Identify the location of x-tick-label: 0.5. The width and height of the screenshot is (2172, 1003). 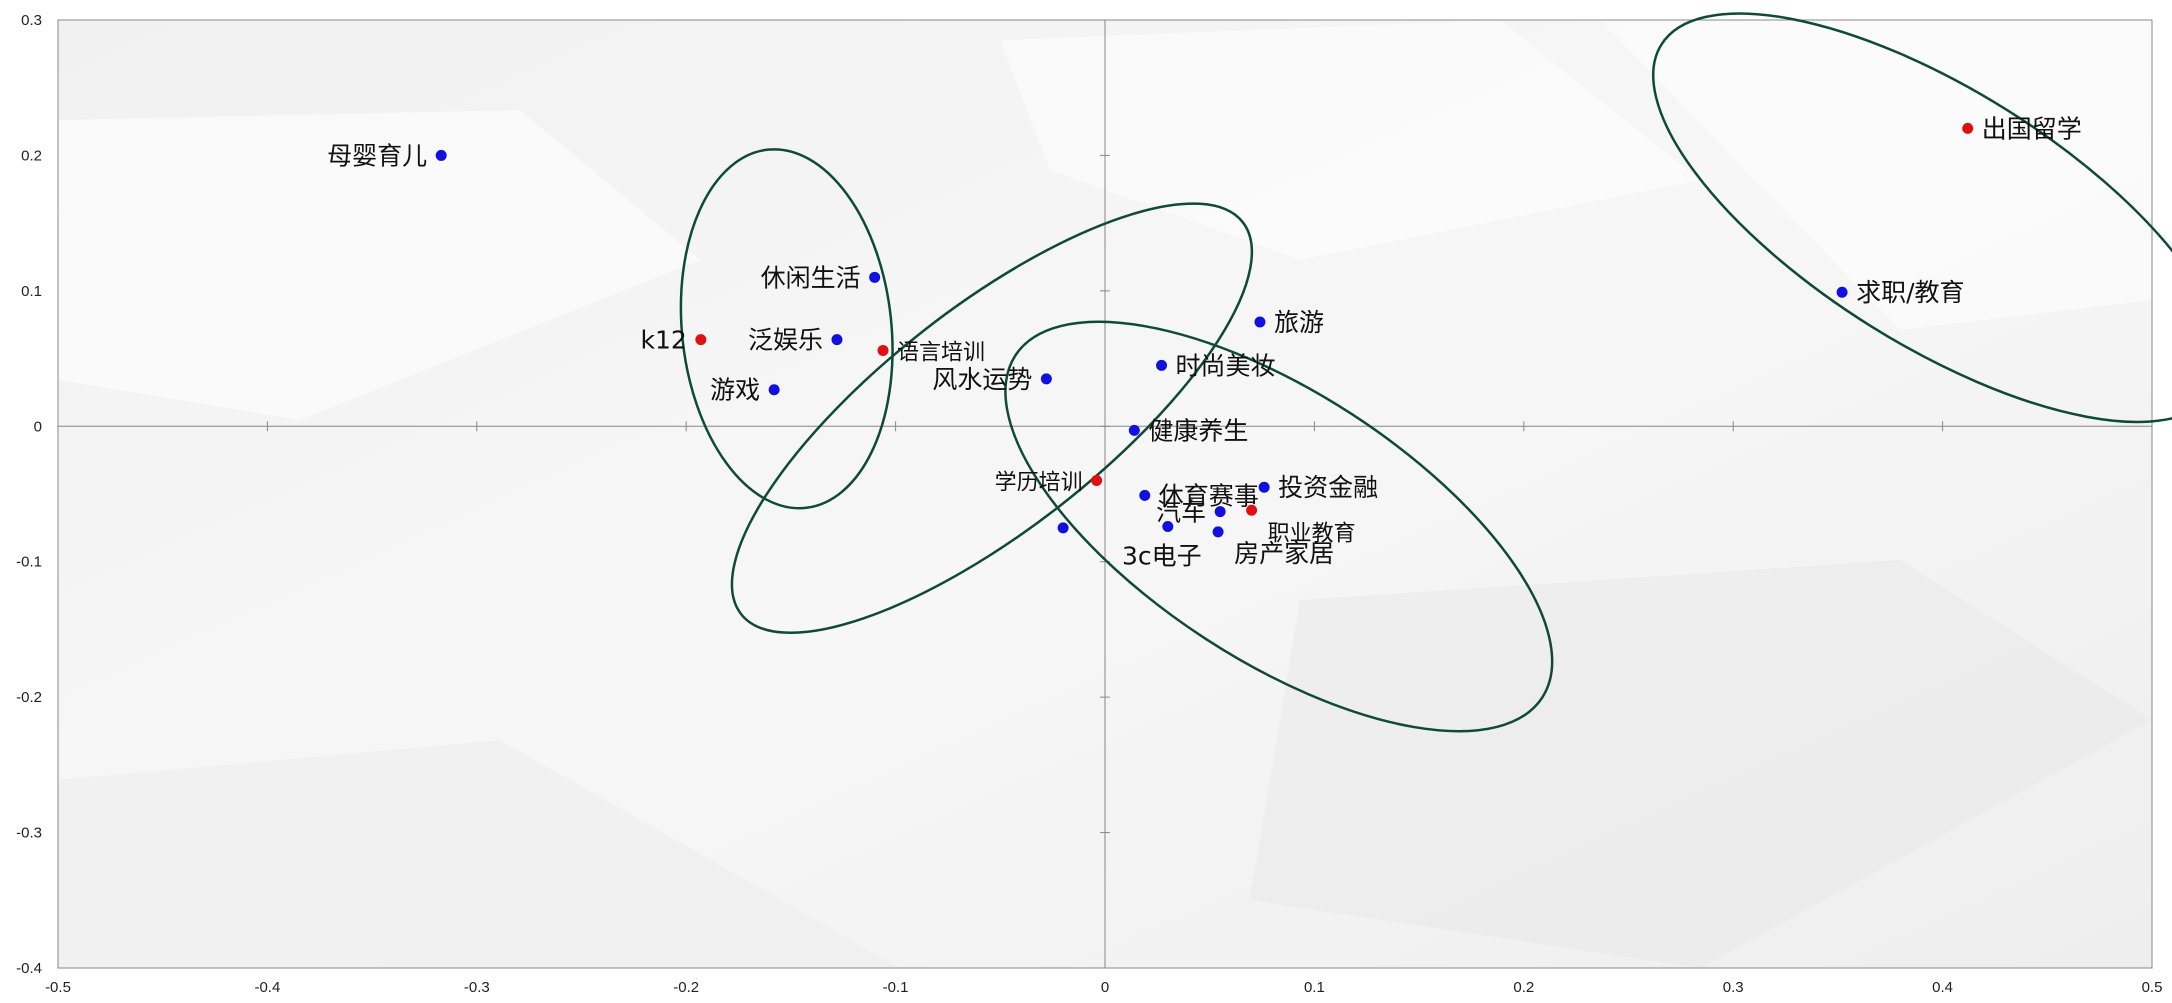
(2152, 987).